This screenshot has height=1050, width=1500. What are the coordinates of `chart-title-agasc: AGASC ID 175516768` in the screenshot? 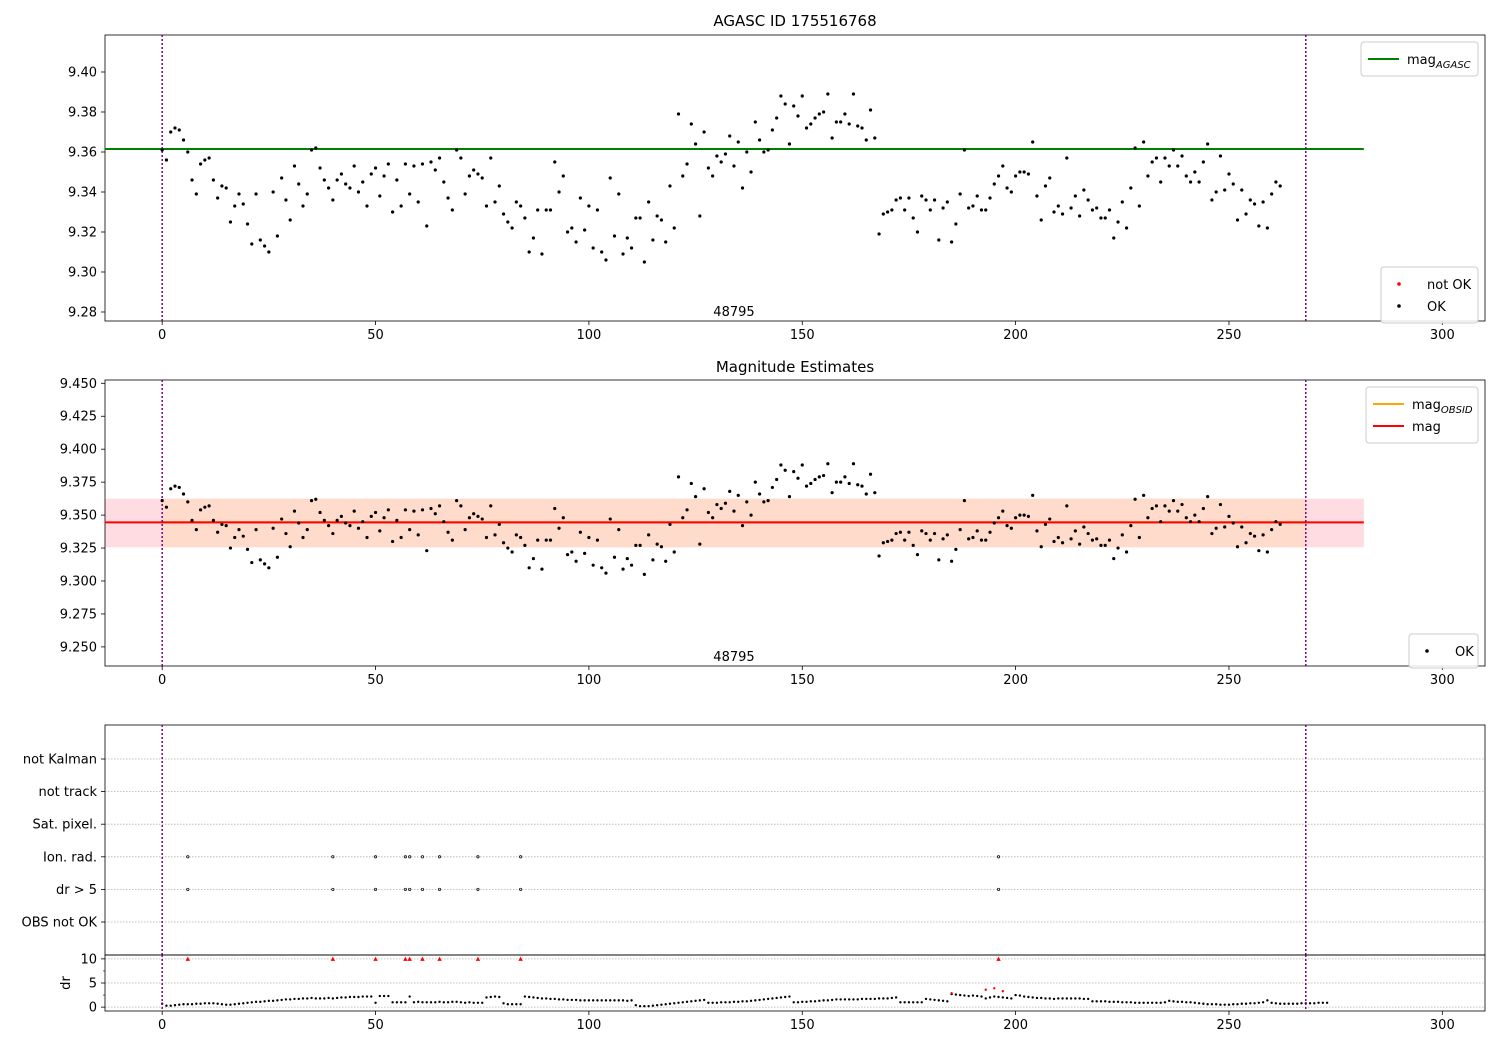 It's located at (794, 21).